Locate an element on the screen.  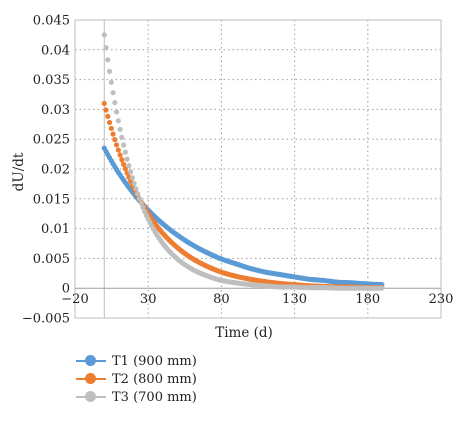
legend-item-t3: T3 (700 mm) is located at coordinates (136, 397).